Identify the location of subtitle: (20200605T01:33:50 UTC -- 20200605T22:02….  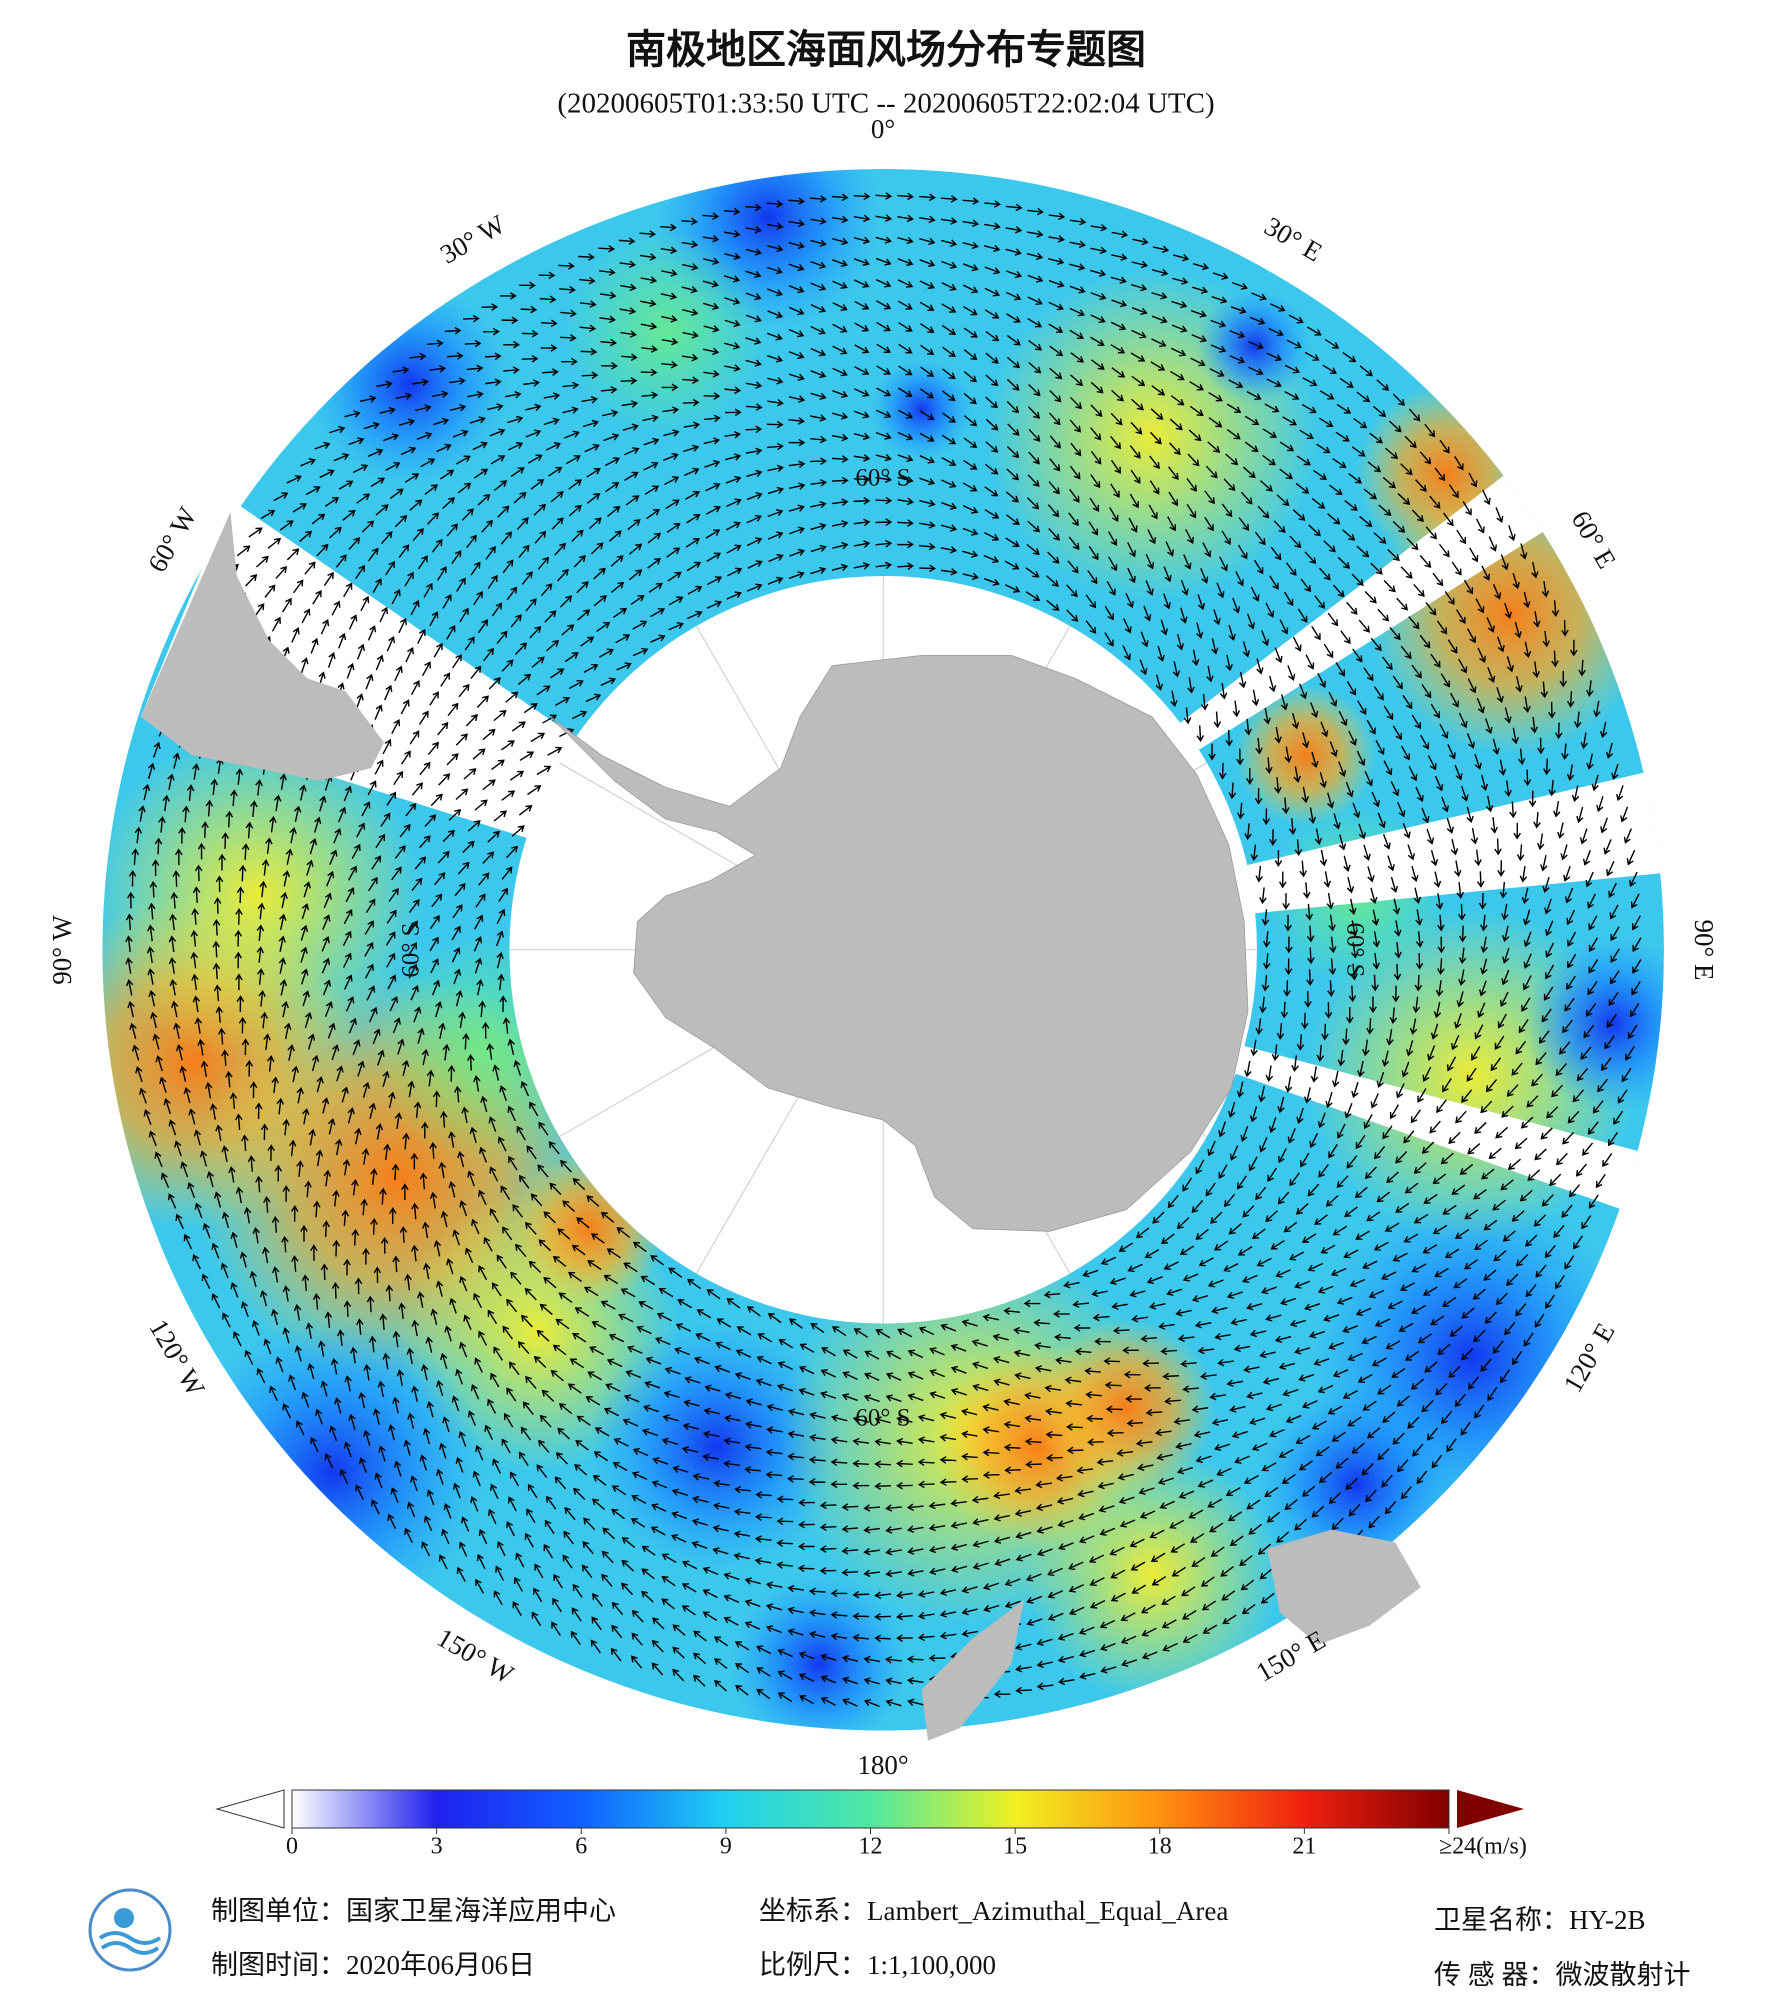
(885, 104).